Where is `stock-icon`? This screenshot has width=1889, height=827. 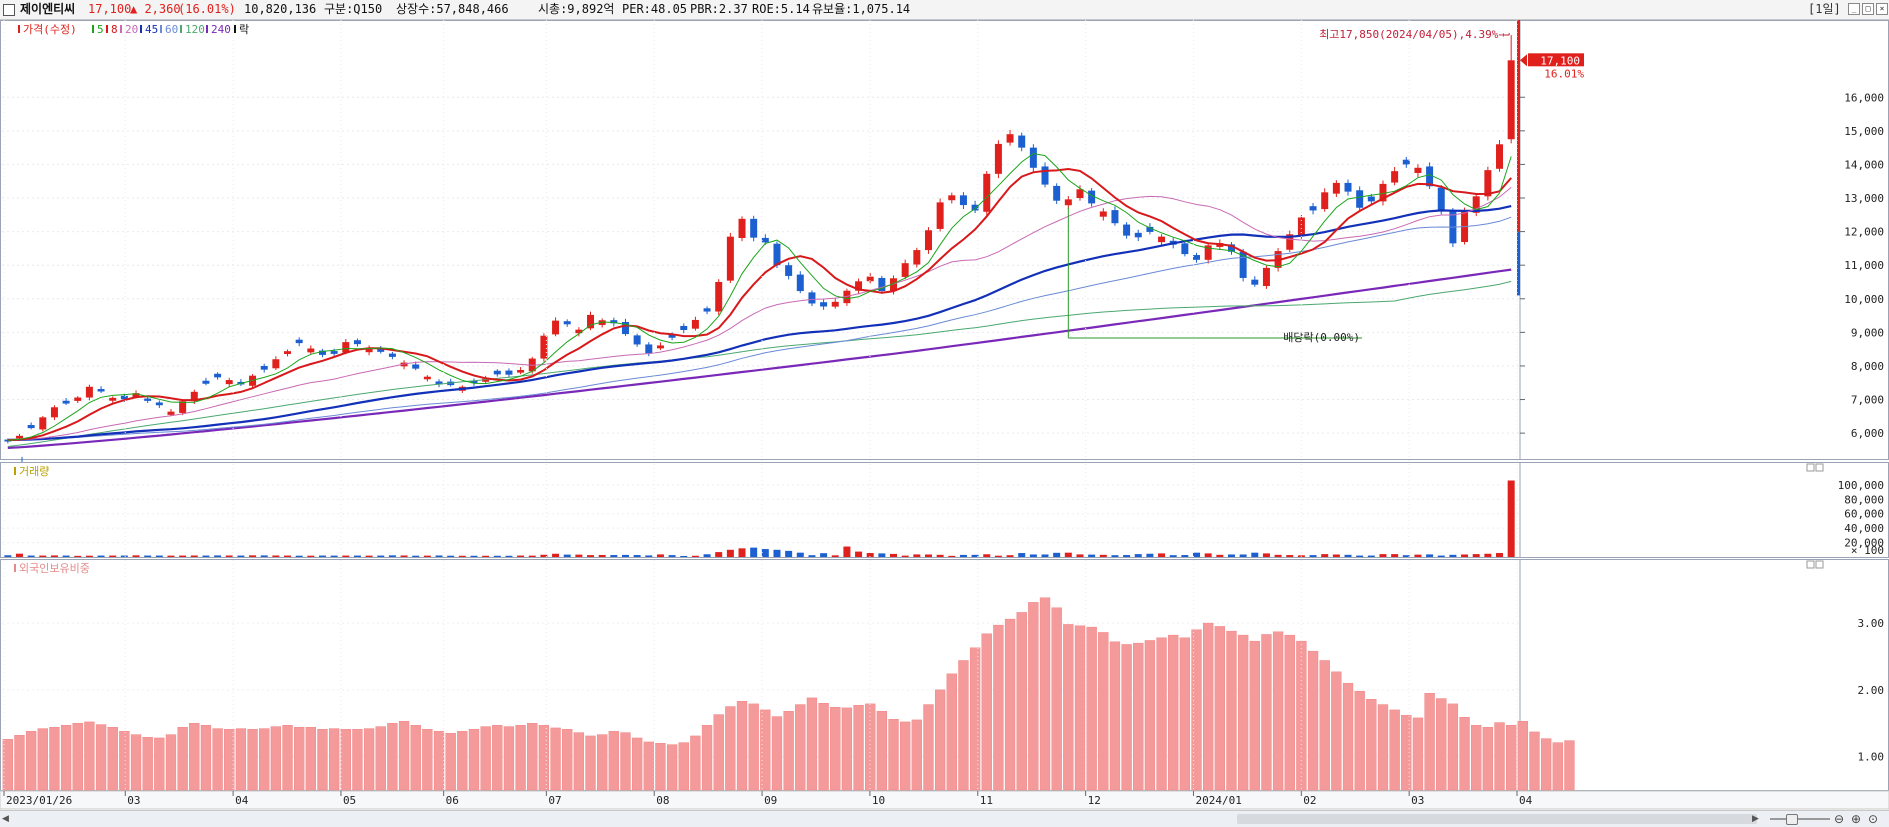 stock-icon is located at coordinates (9, 10).